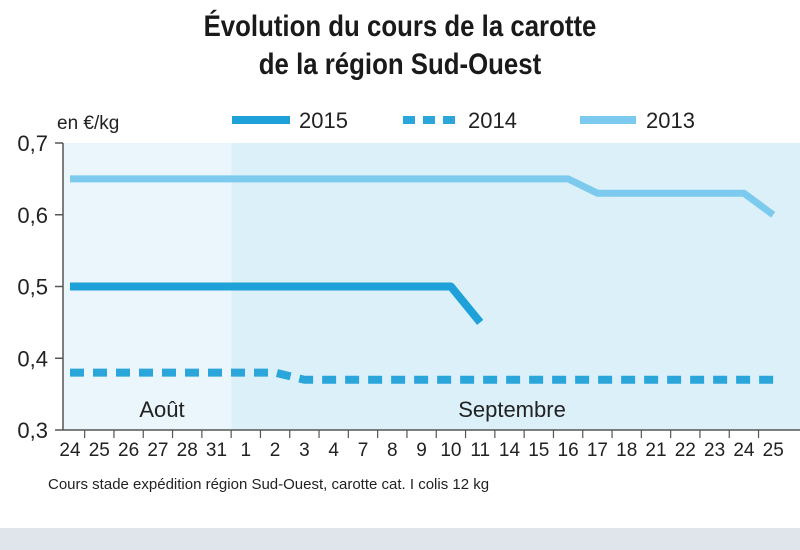 The height and width of the screenshot is (550, 800). What do you see at coordinates (275, 450) in the screenshot?
I see `x-tick-label: 2` at bounding box center [275, 450].